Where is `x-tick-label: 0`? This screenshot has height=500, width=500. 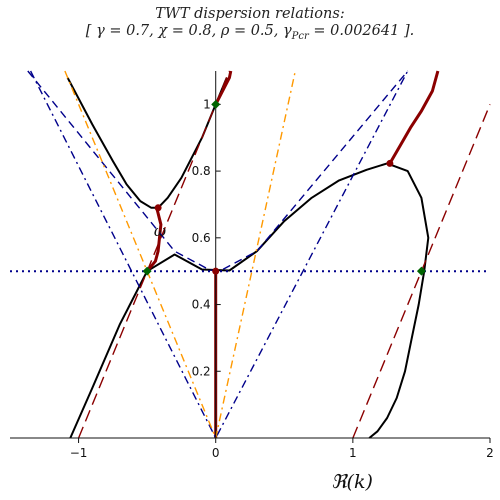
x-tick-label: 0 is located at coordinates (216, 453).